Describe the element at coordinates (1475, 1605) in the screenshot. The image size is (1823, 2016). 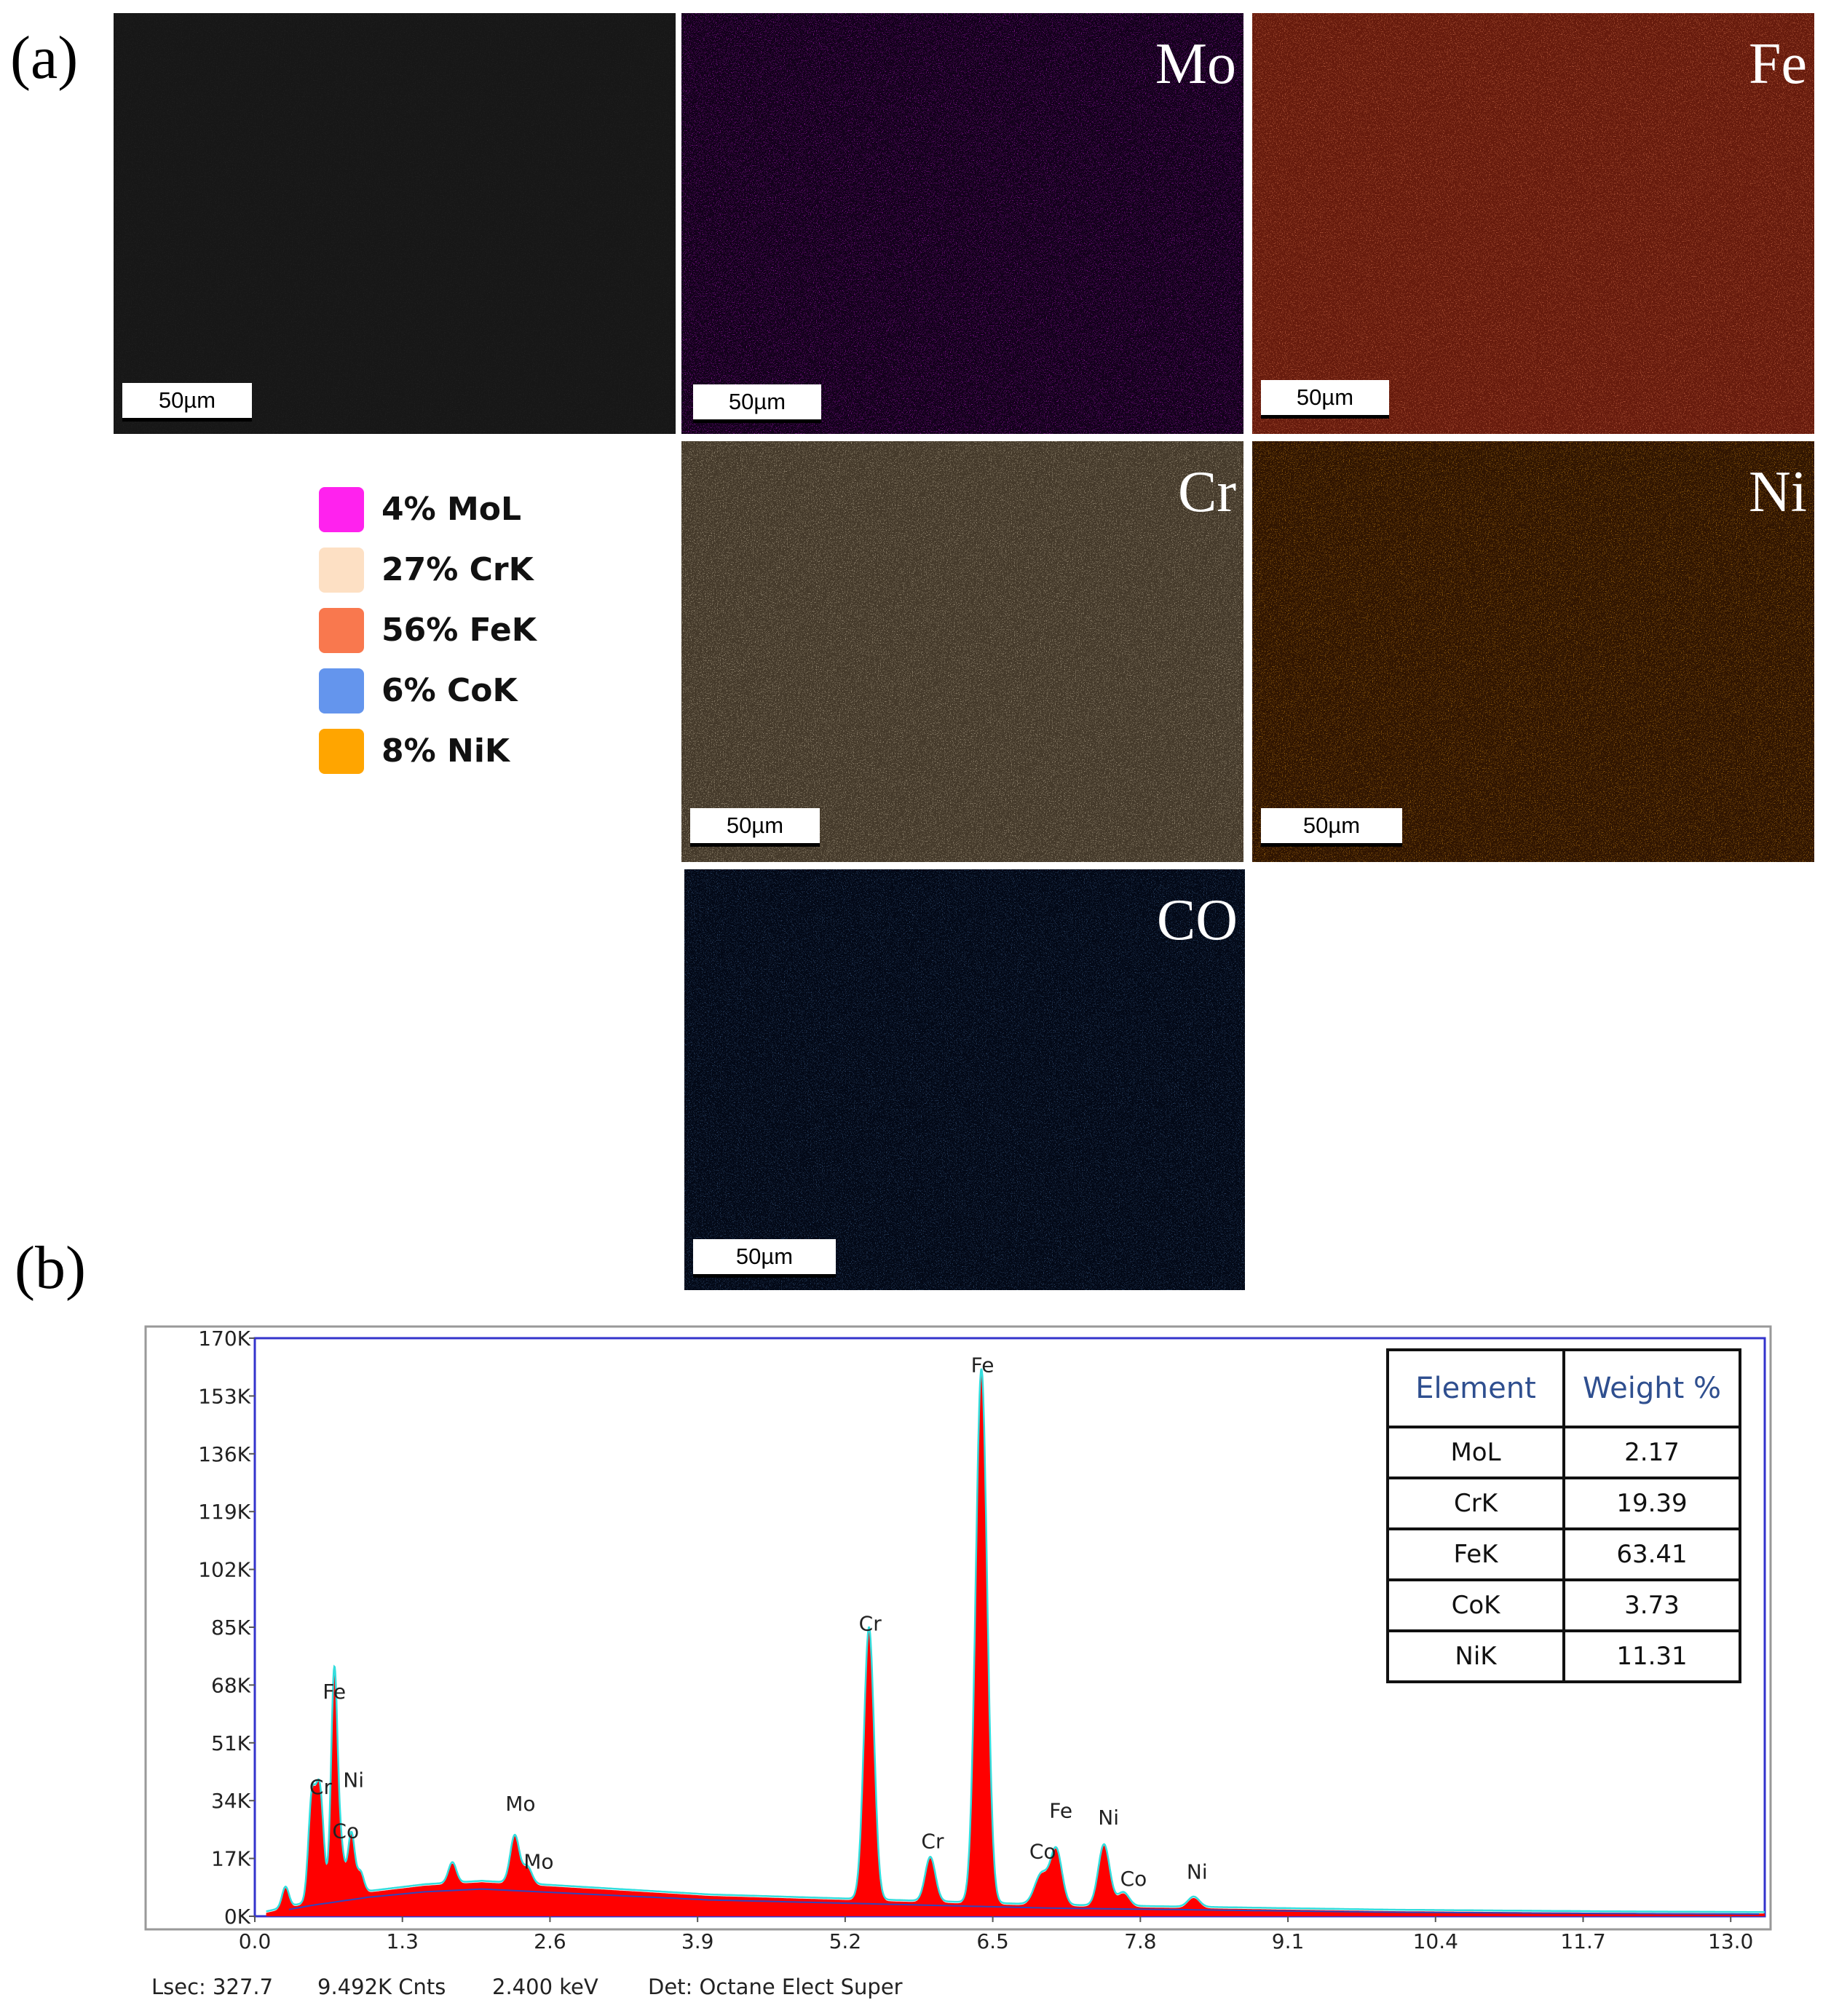
I see `table-cell-element: CoK` at that location.